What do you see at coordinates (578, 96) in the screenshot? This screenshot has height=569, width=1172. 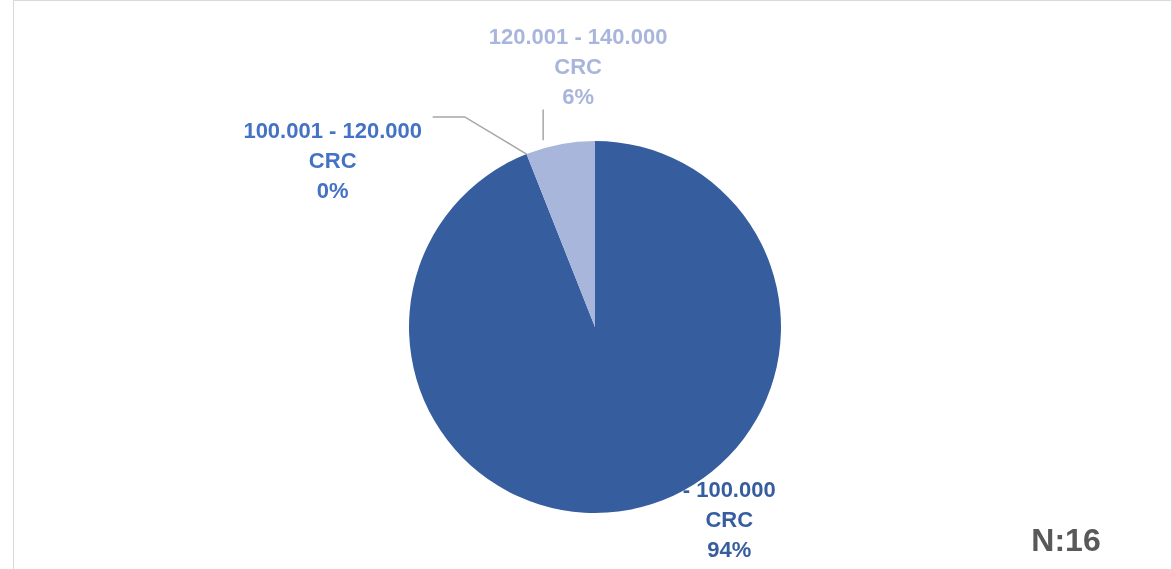 I see `data-label: 6%` at bounding box center [578, 96].